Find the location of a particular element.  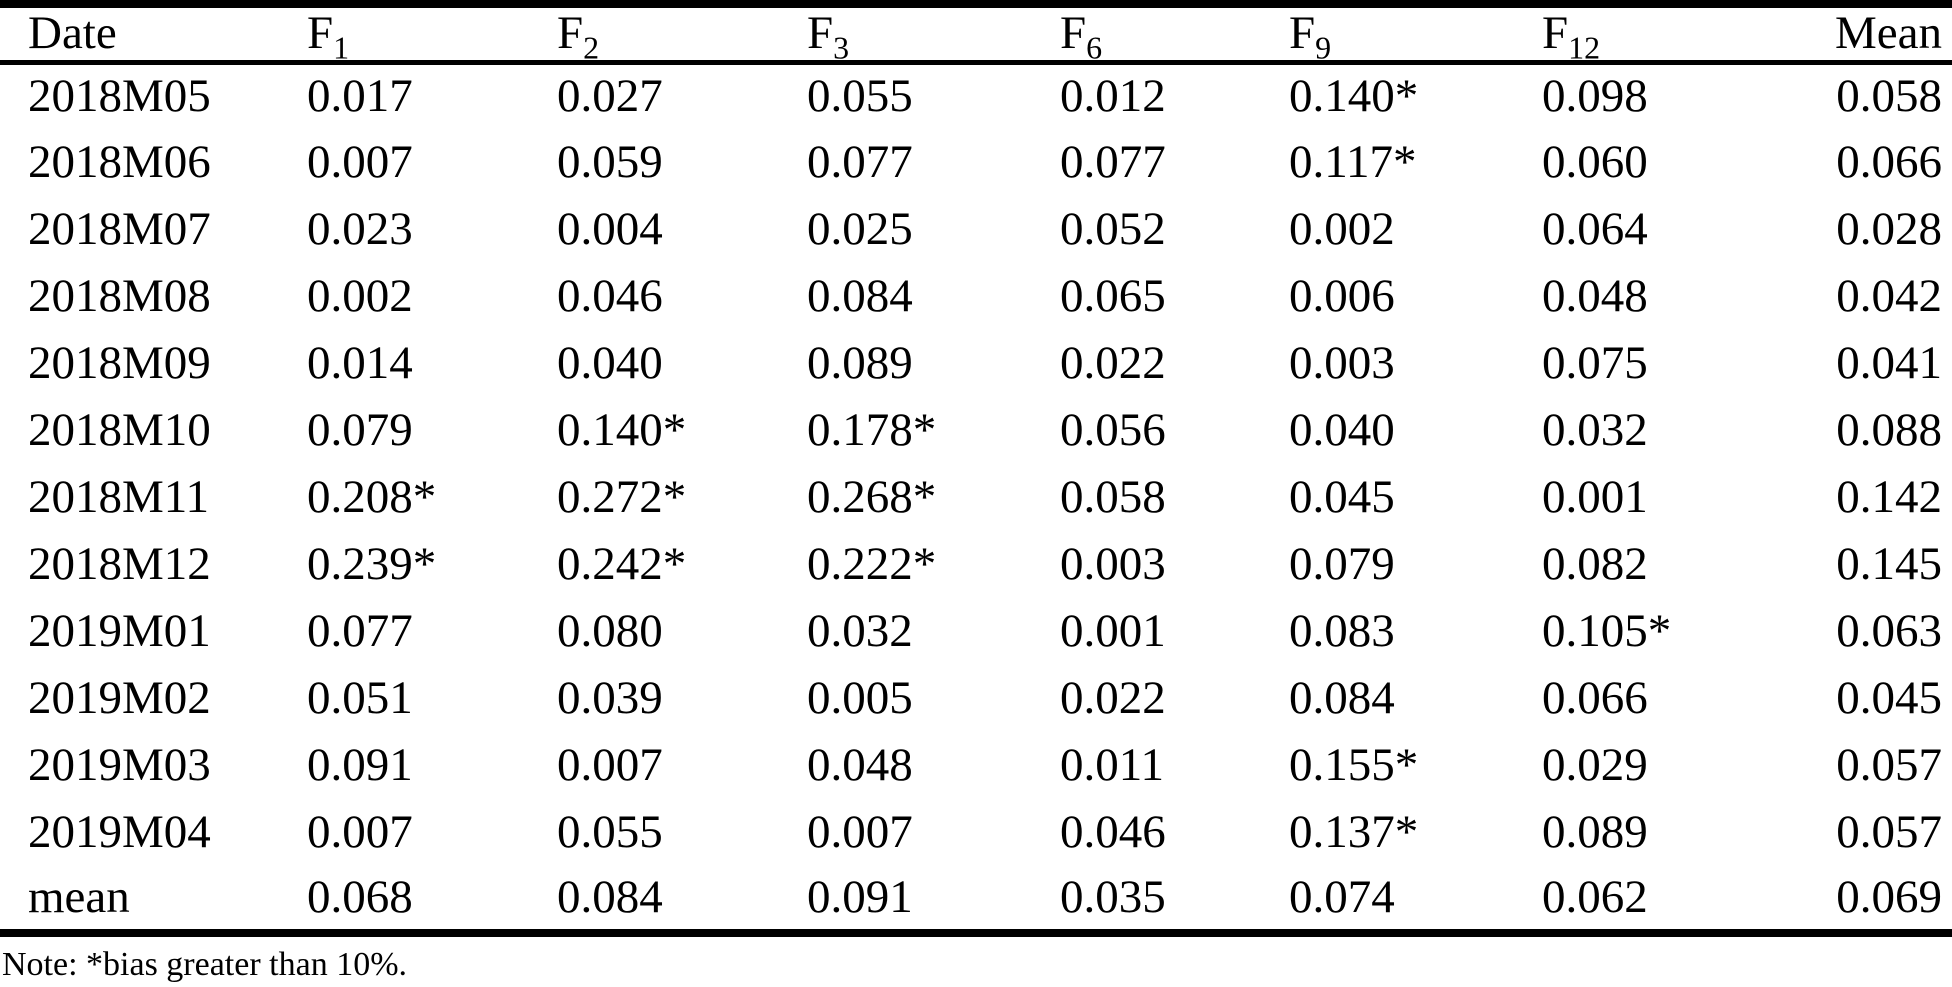

column-header-subscript: 1 is located at coordinates (341, 48).